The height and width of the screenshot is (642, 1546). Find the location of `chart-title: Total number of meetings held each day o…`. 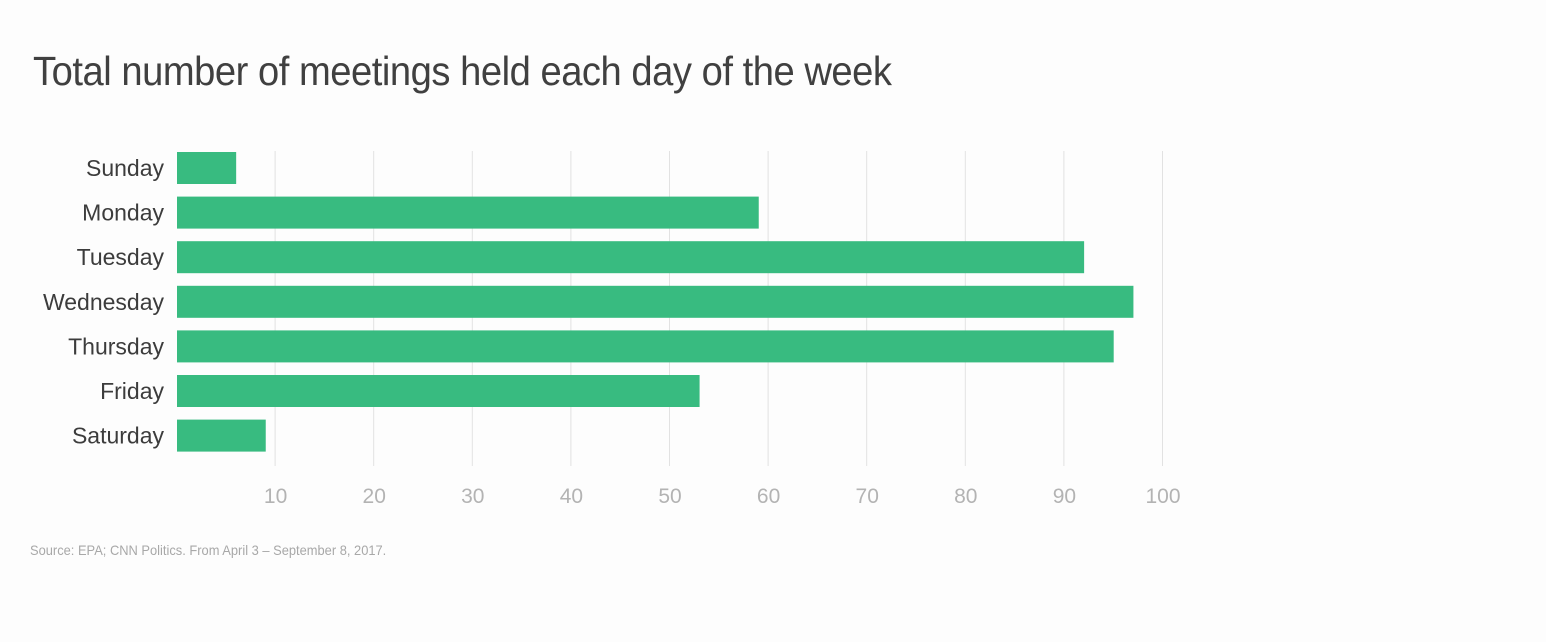

chart-title: Total number of meetings held each day o… is located at coordinates (462, 71).